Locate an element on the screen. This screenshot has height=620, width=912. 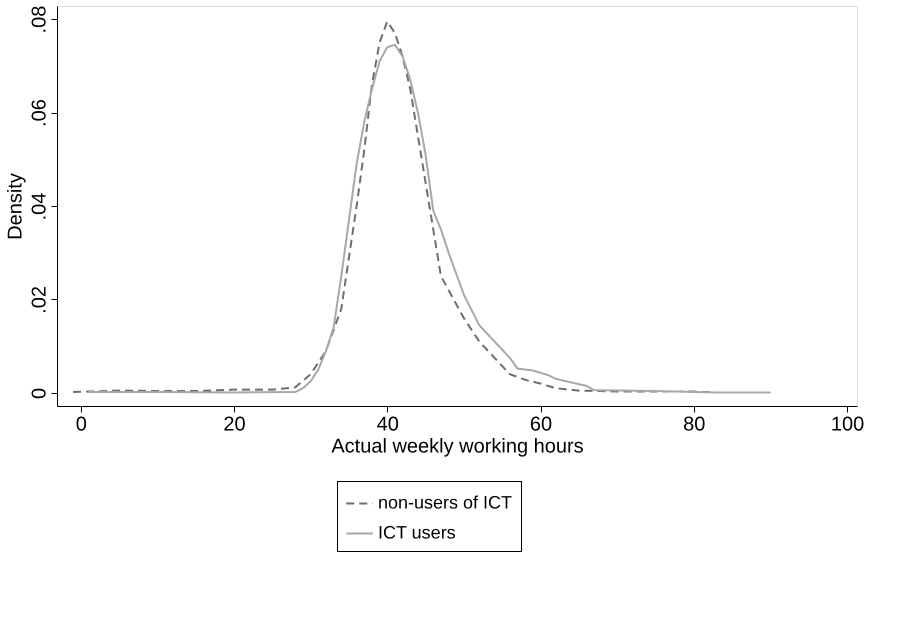
y-tick-label: .04 is located at coordinates (39, 206).